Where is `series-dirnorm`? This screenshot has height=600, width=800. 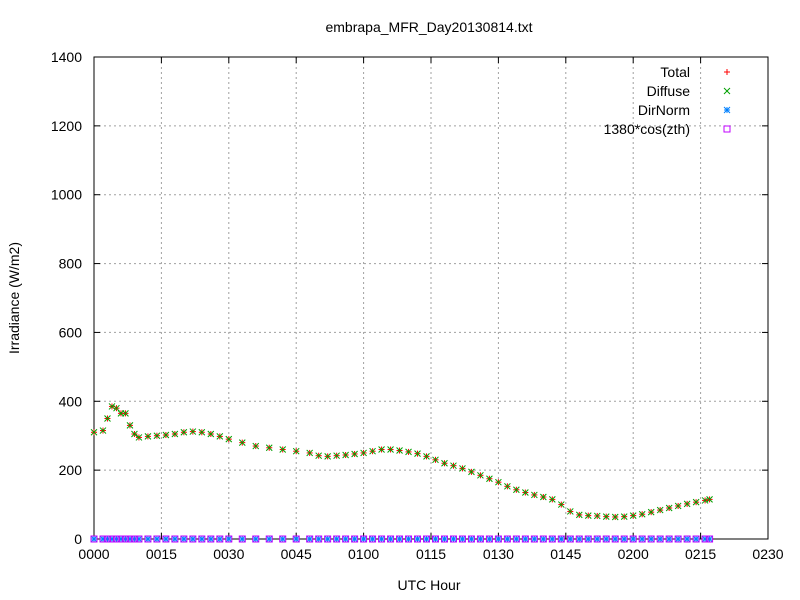
series-dirnorm is located at coordinates (401, 539).